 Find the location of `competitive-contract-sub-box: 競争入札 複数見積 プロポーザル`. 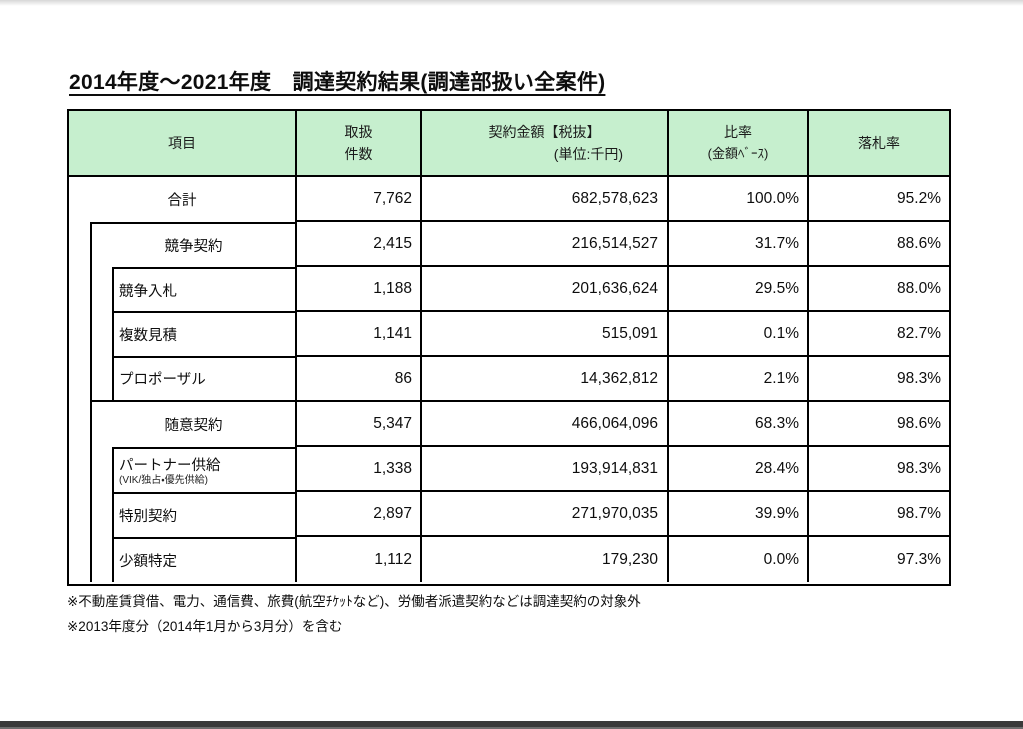

competitive-contract-sub-box: 競争入札 複数見積 プロポーザル is located at coordinates (203, 333).